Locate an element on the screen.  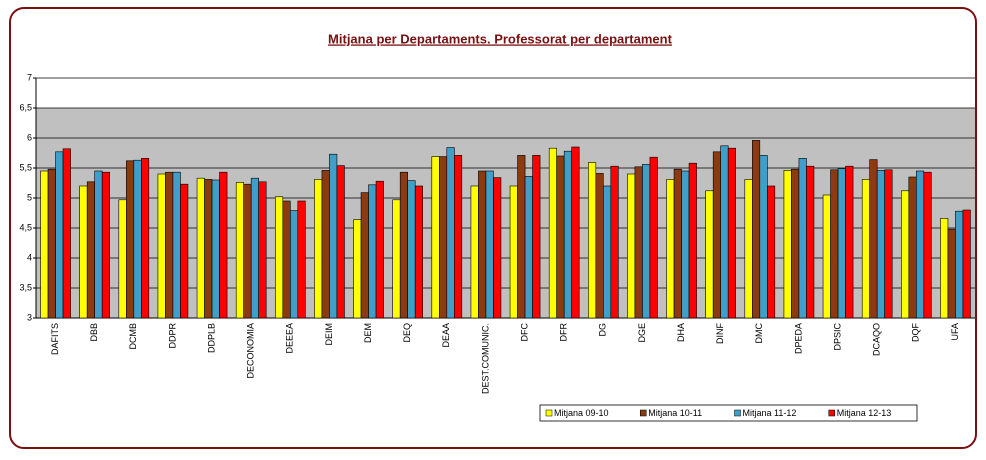
legend-label: Mitjana 10-11 is located at coordinates (675, 413).